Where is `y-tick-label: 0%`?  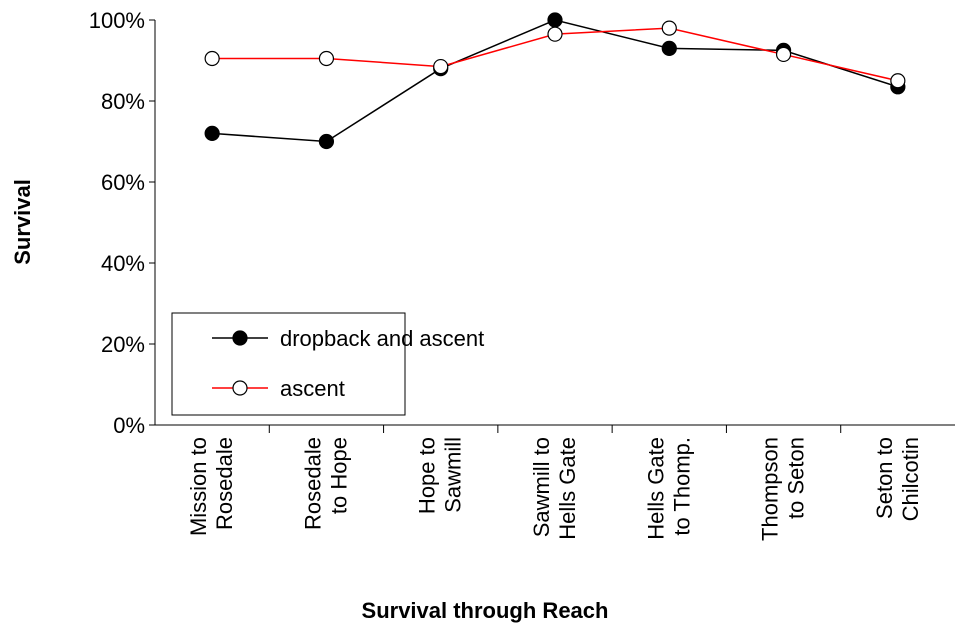 y-tick-label: 0% is located at coordinates (129, 425).